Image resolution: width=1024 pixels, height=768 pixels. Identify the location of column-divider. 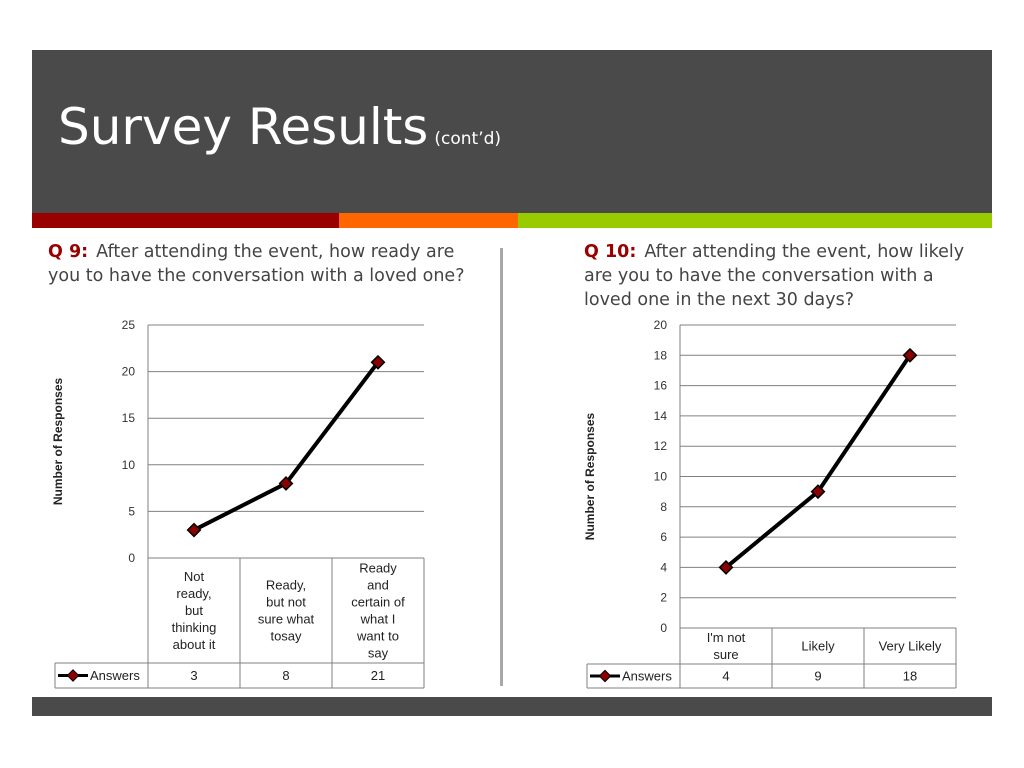
(501, 467).